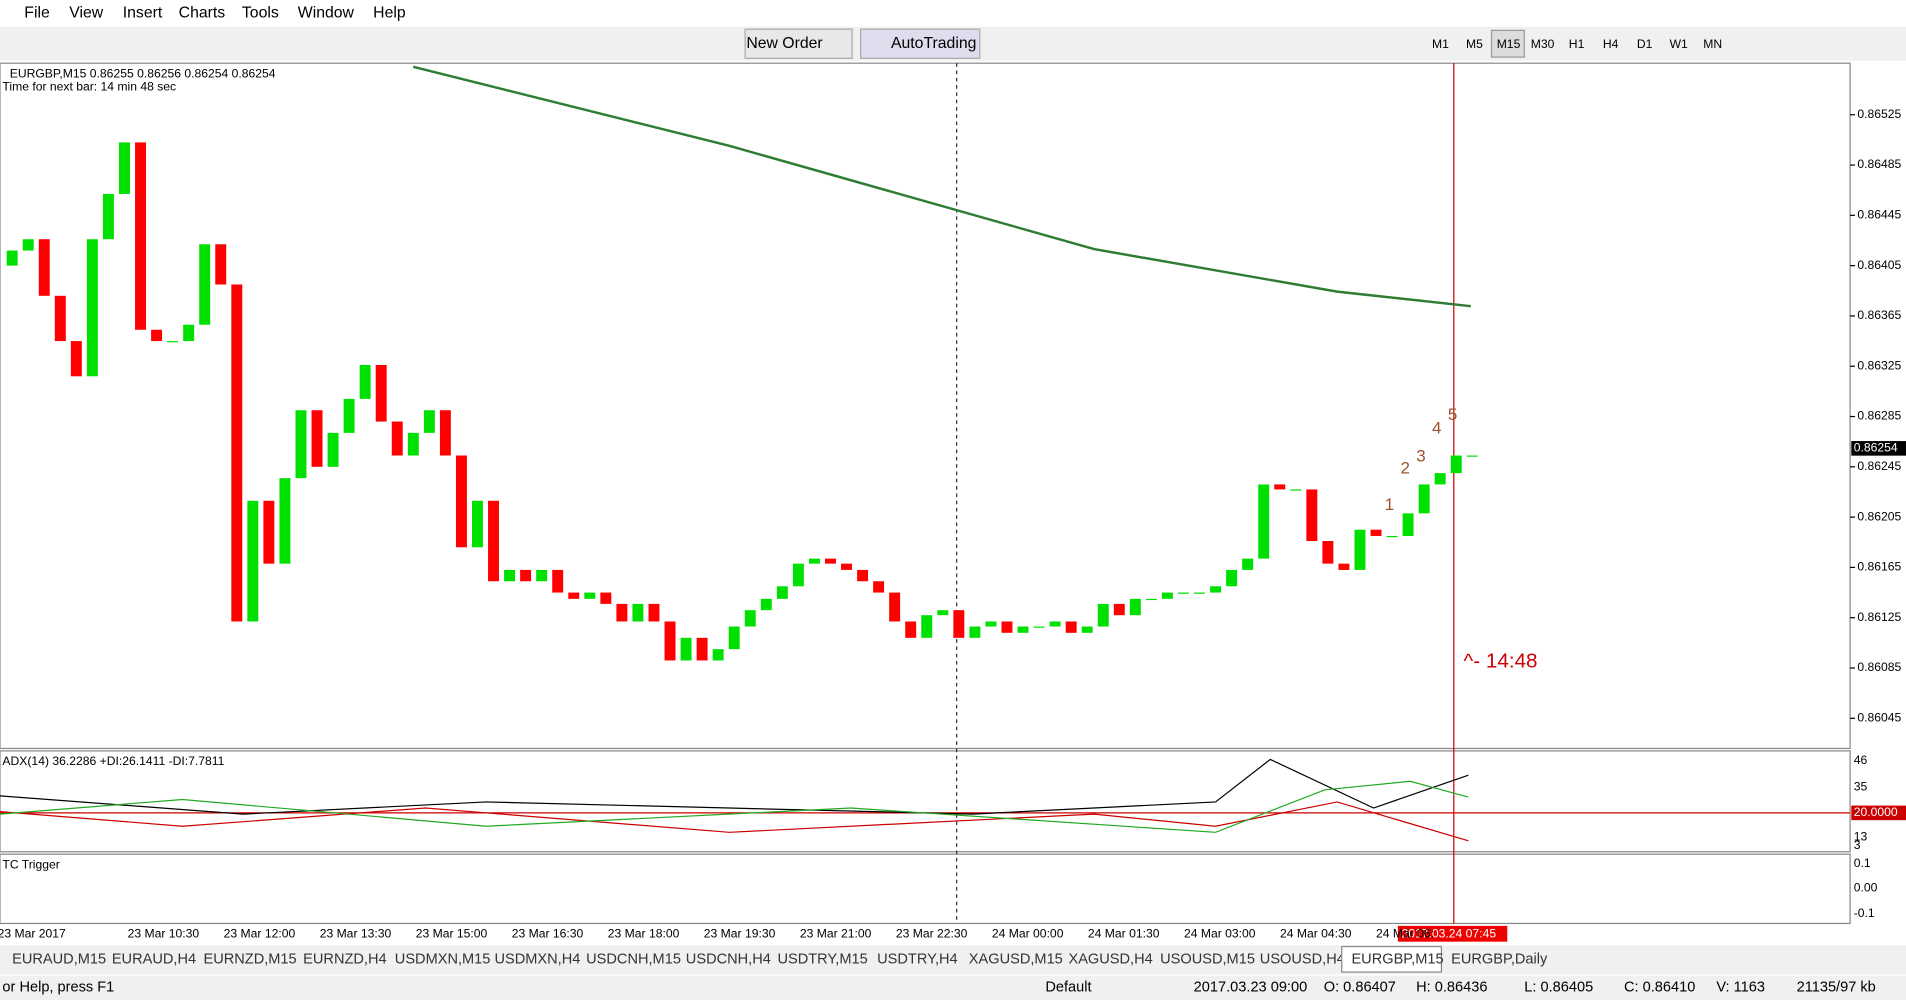 Image resolution: width=1906 pixels, height=1000 pixels. I want to click on menu-item: Help, so click(389, 13).